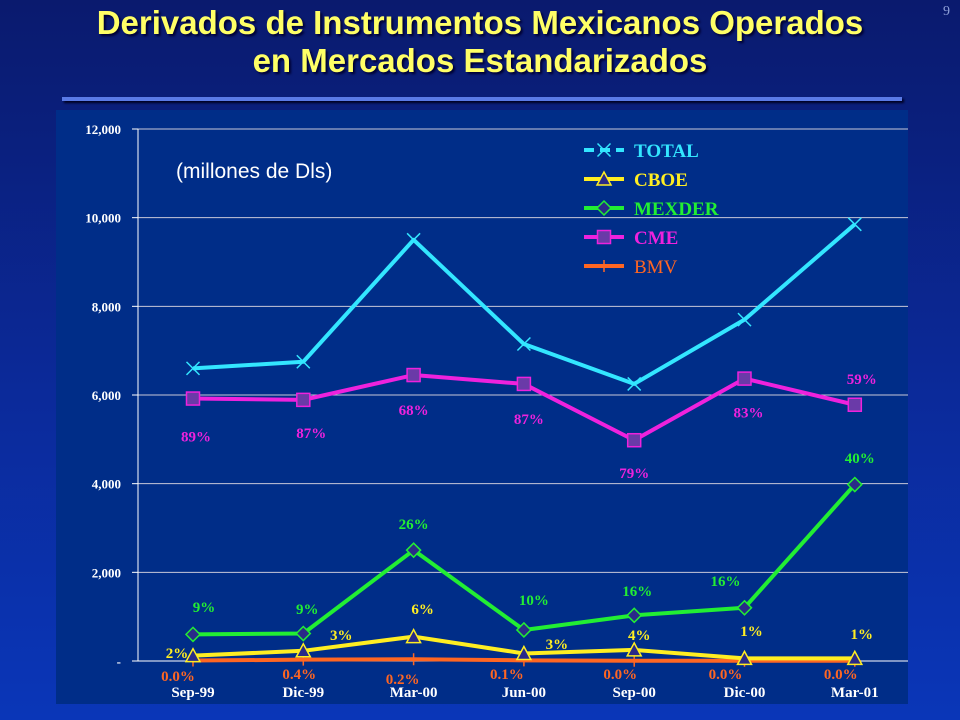  What do you see at coordinates (676, 209) in the screenshot?
I see `legend-label-mexder: MEXDER` at bounding box center [676, 209].